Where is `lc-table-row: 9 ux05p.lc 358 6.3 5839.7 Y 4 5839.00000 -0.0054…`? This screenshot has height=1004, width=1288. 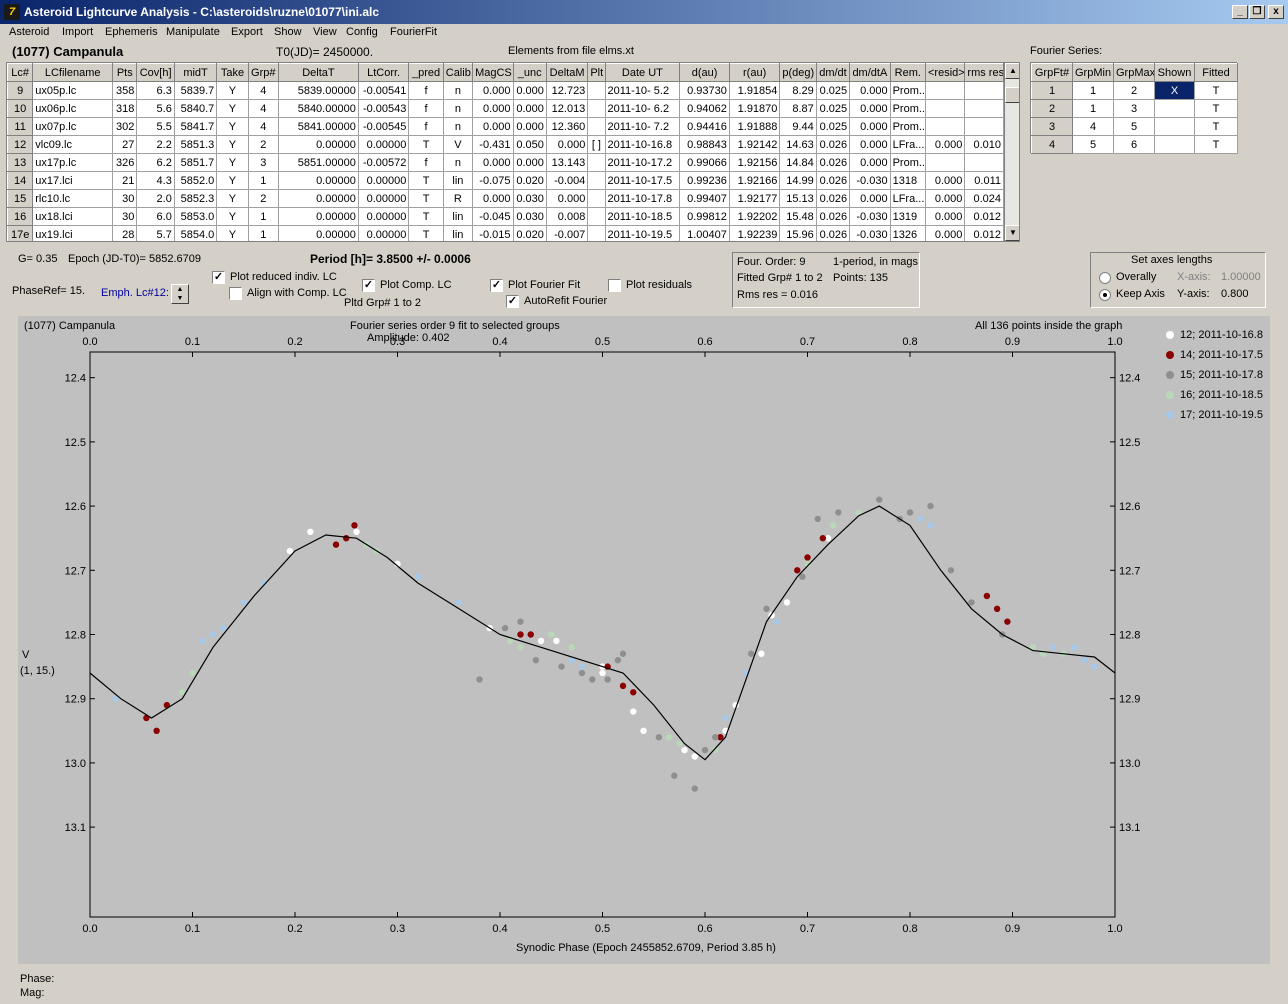 lc-table-row: 9 ux05p.lc 358 6.3 5839.7 Y 4 5839.00000 -0.0054… is located at coordinates (505, 90).